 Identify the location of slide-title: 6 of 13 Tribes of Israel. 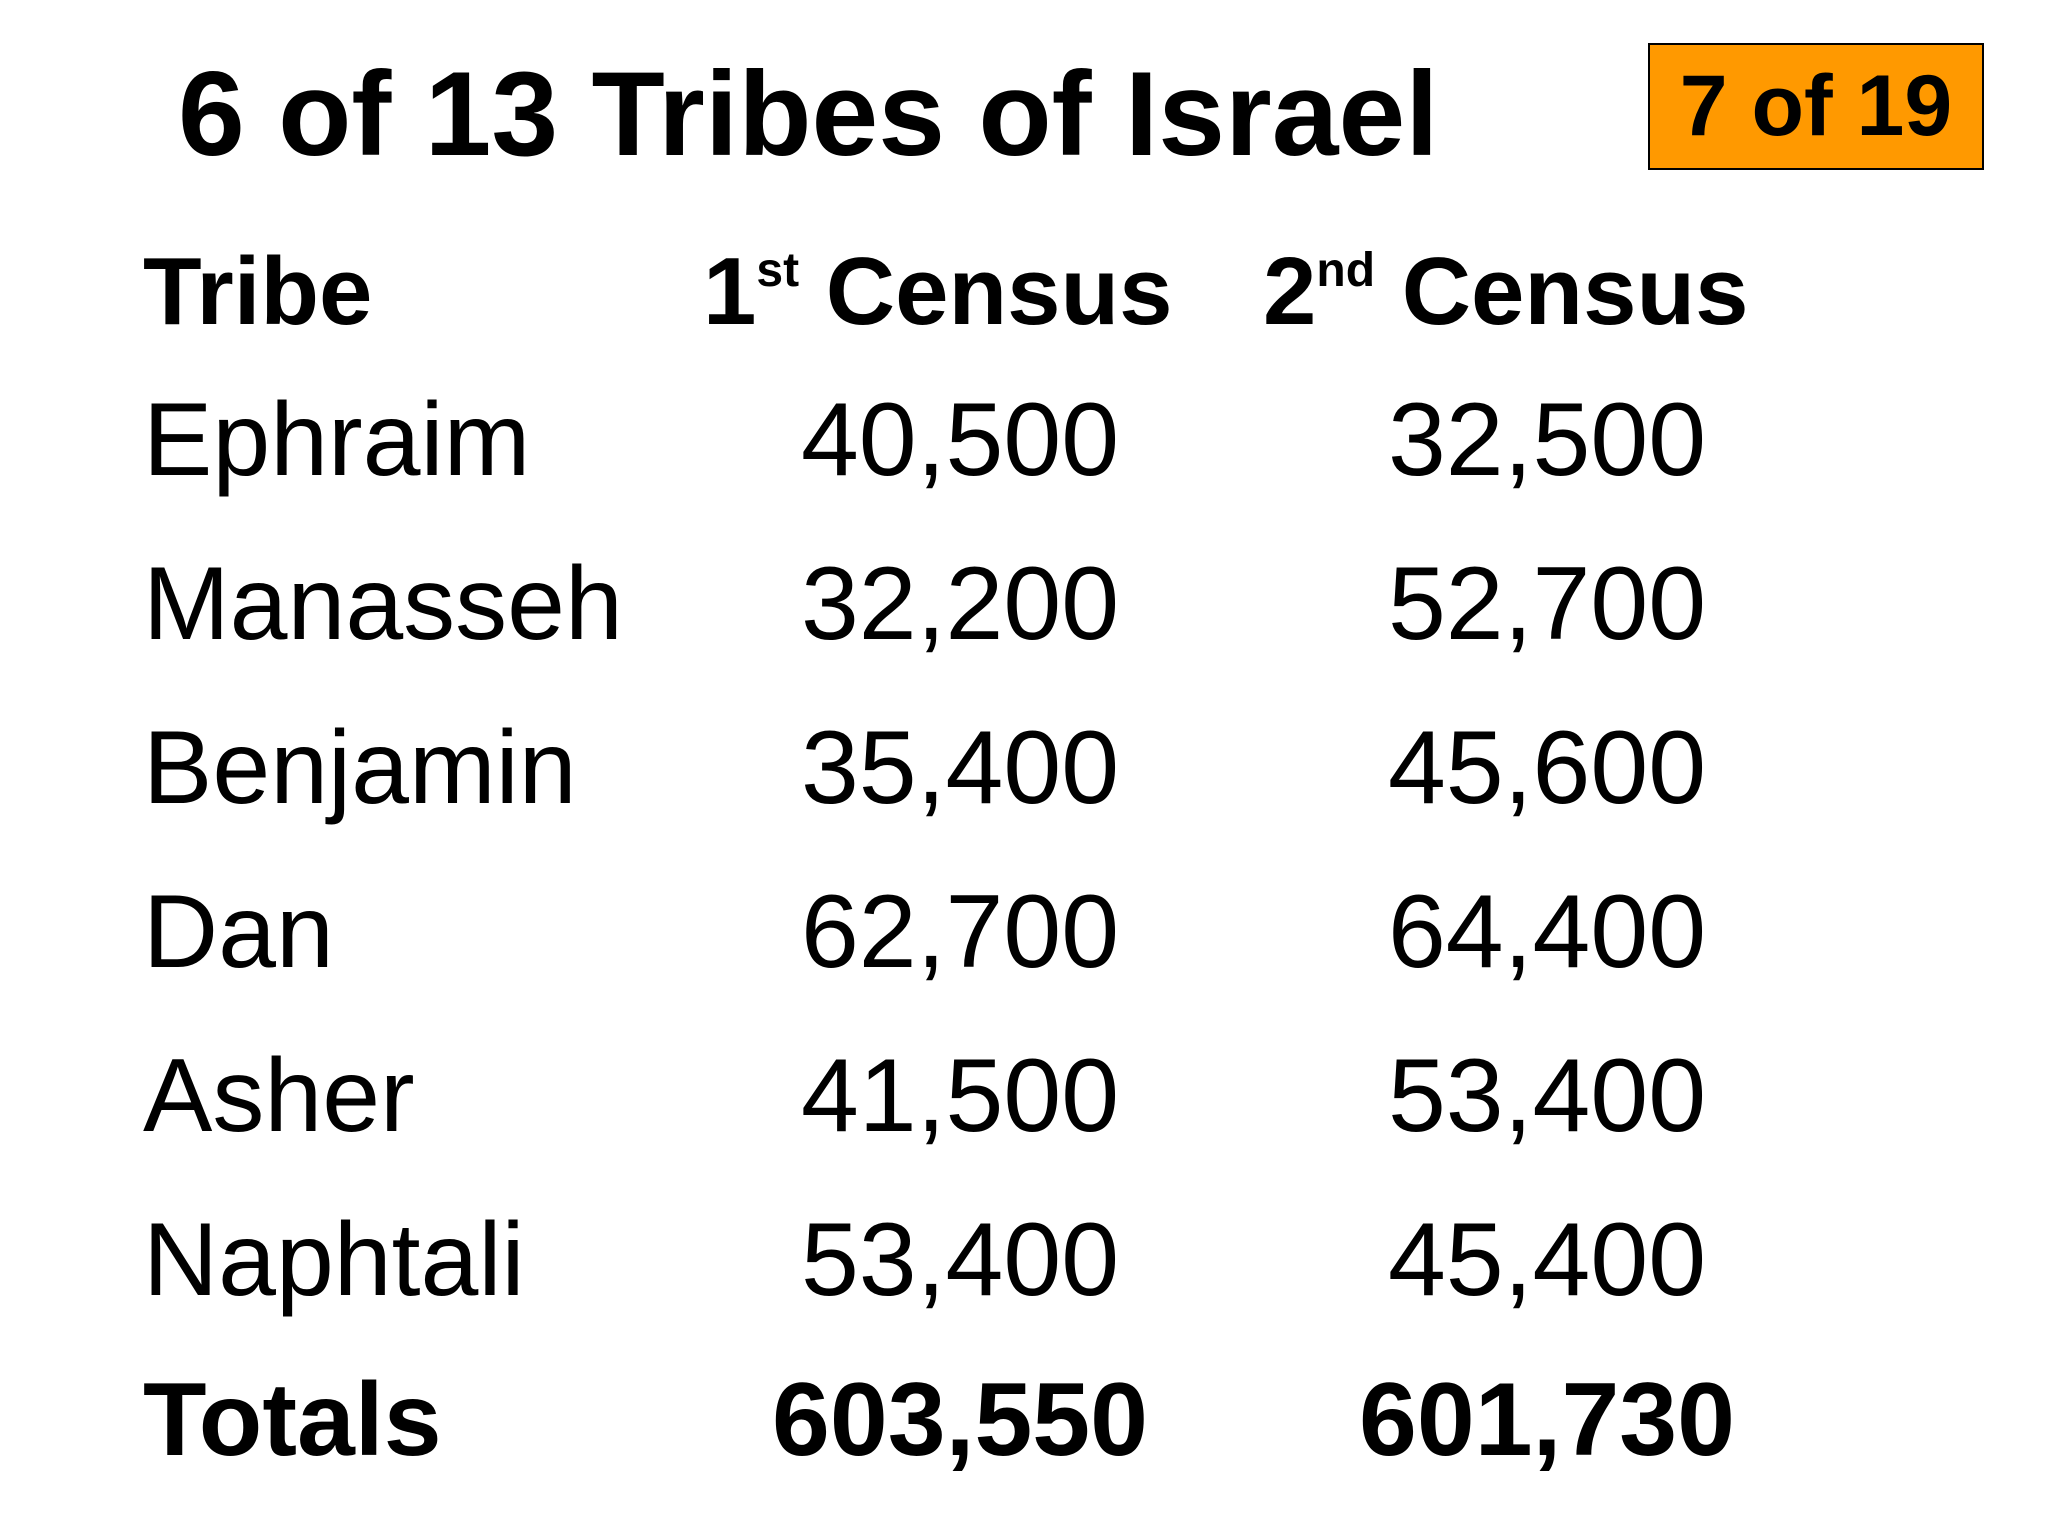
(808, 114).